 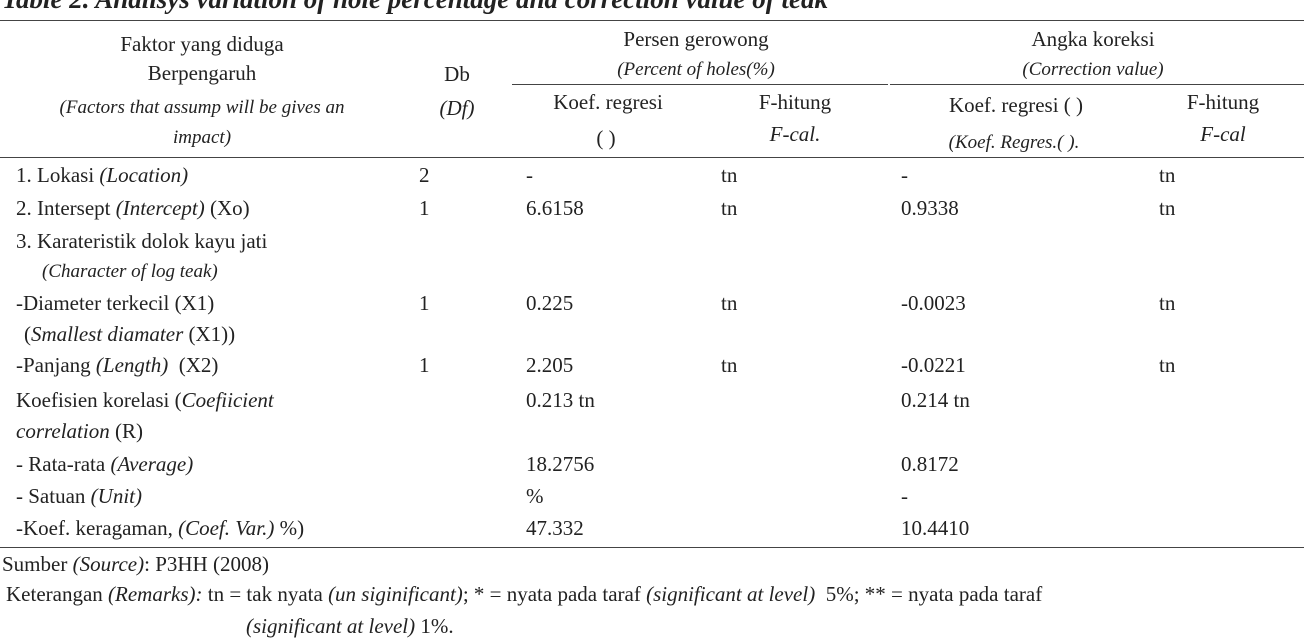 I want to click on row-label: 2. Intersept (Intercept) (Xo), so click(x=133, y=208).